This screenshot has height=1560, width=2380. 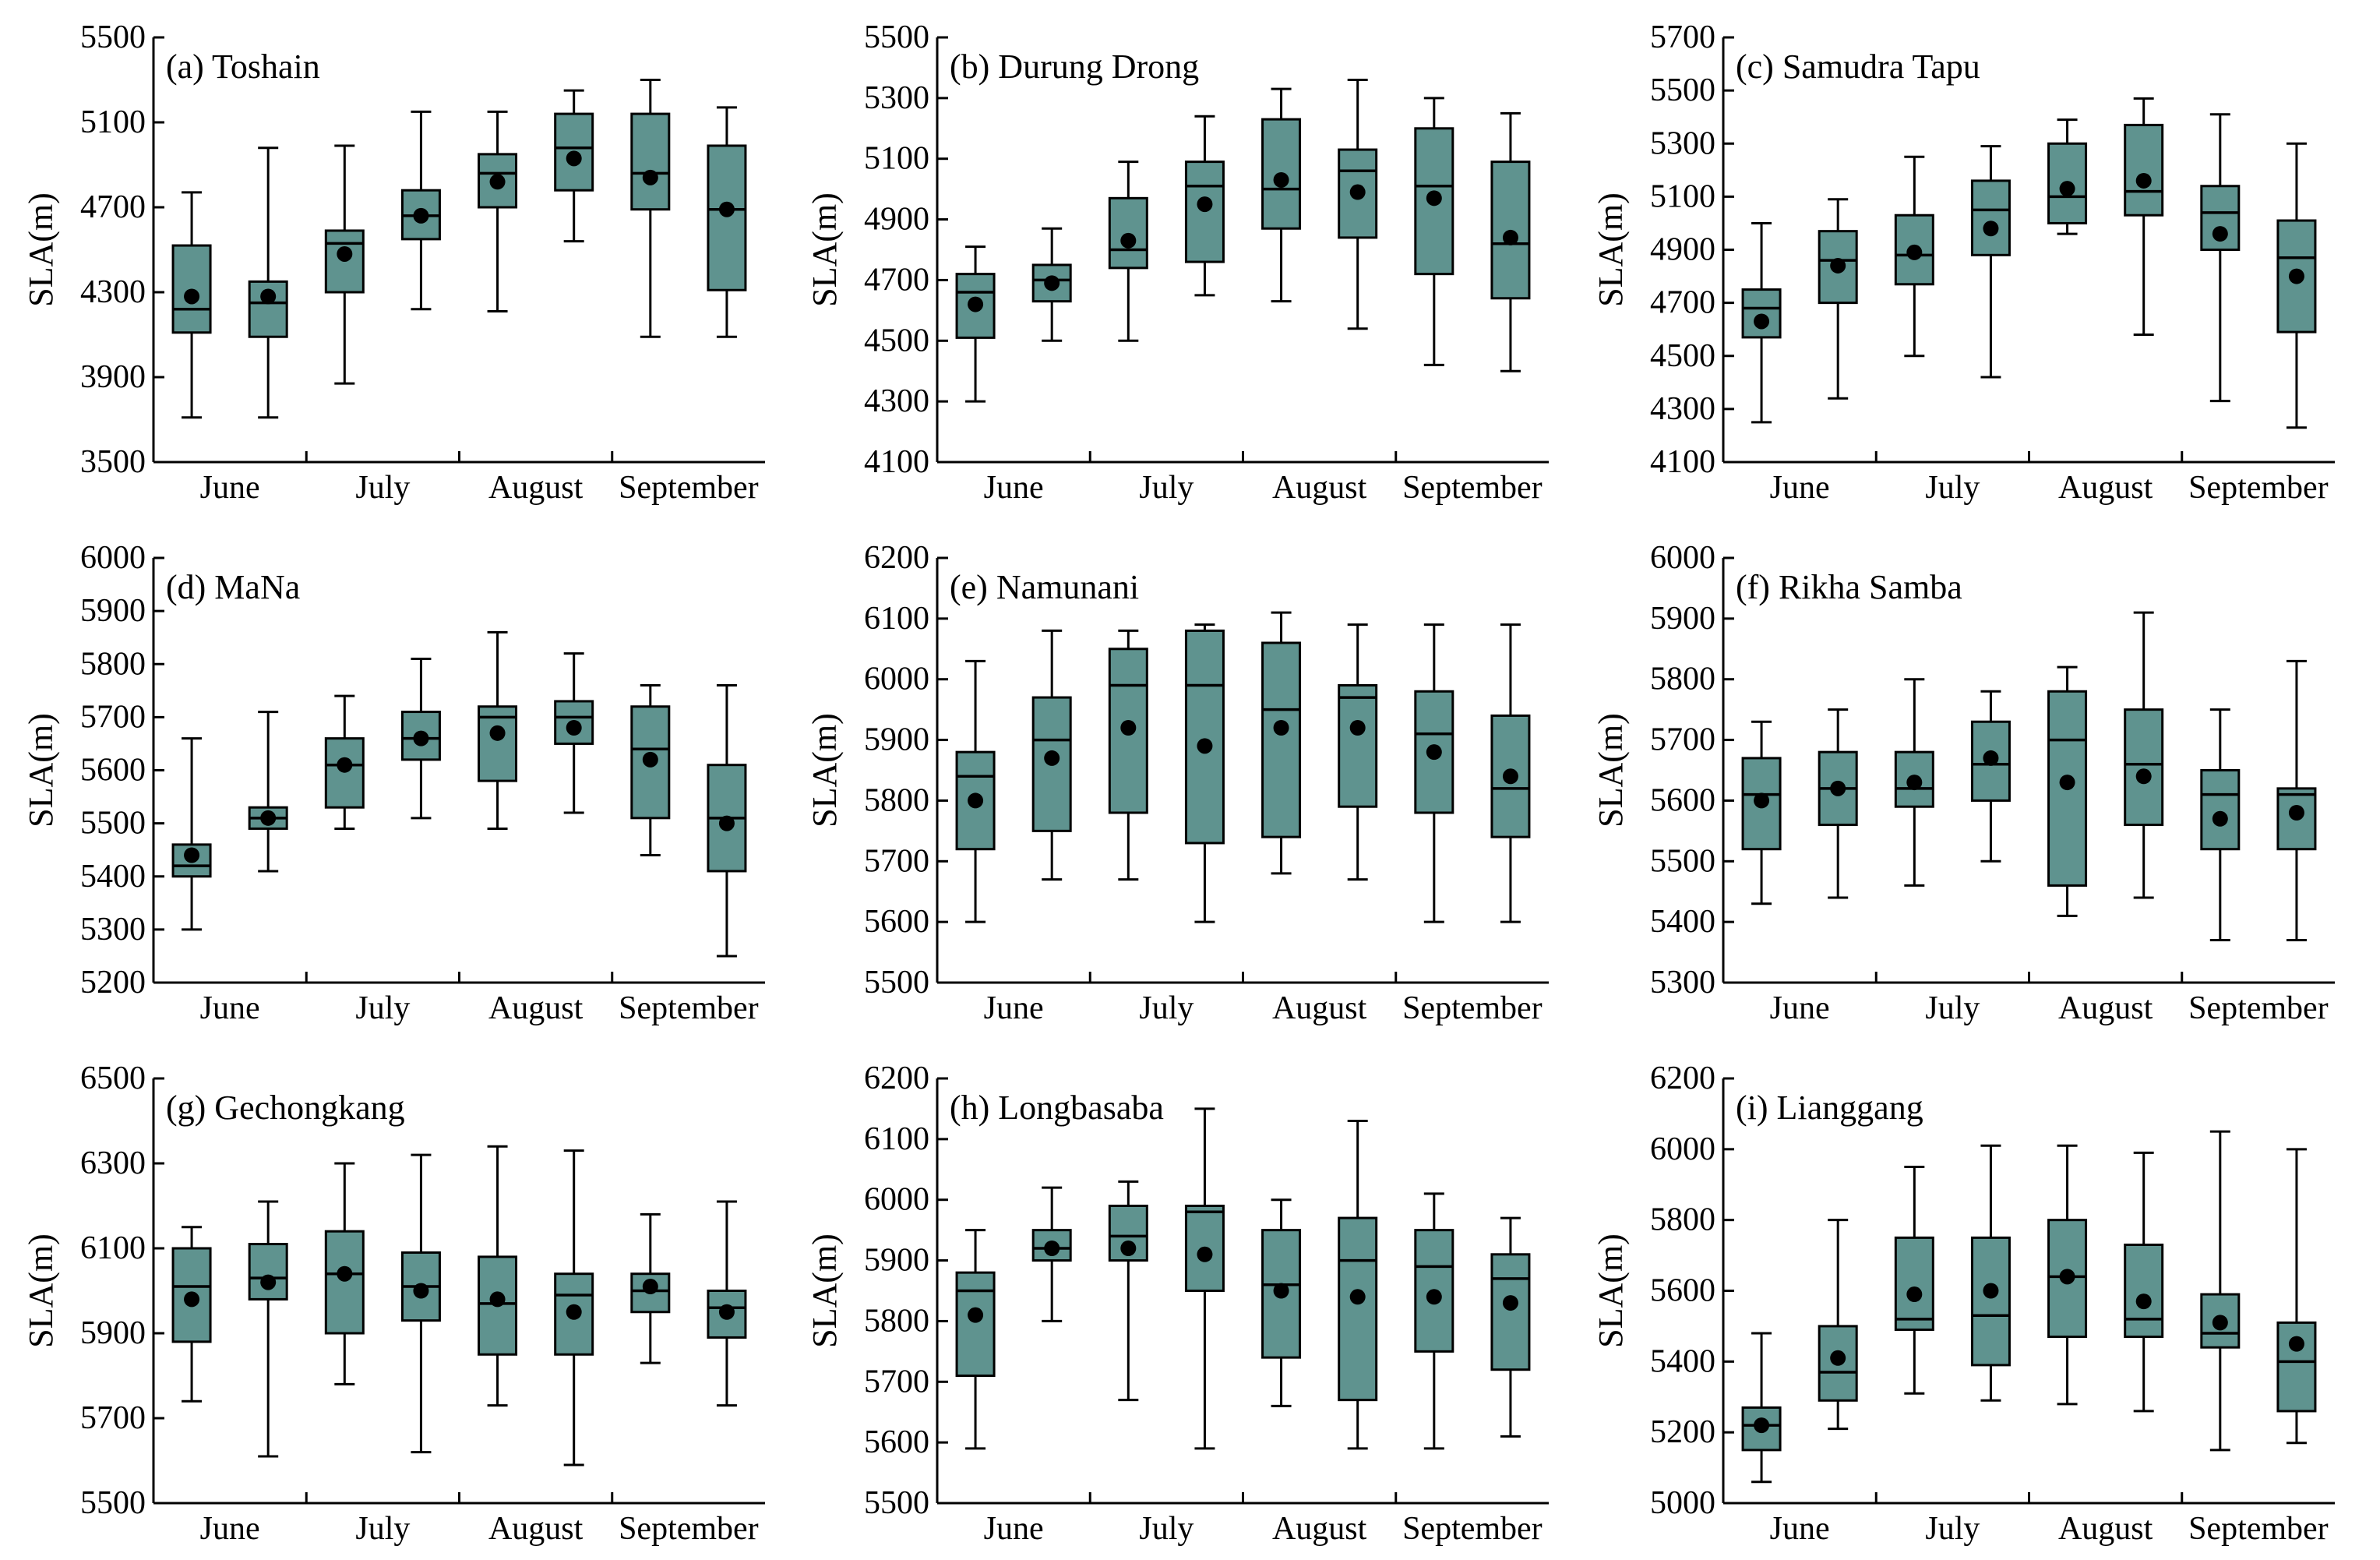 What do you see at coordinates (897, 341) in the screenshot?
I see `y-tick-label: 4500` at bounding box center [897, 341].